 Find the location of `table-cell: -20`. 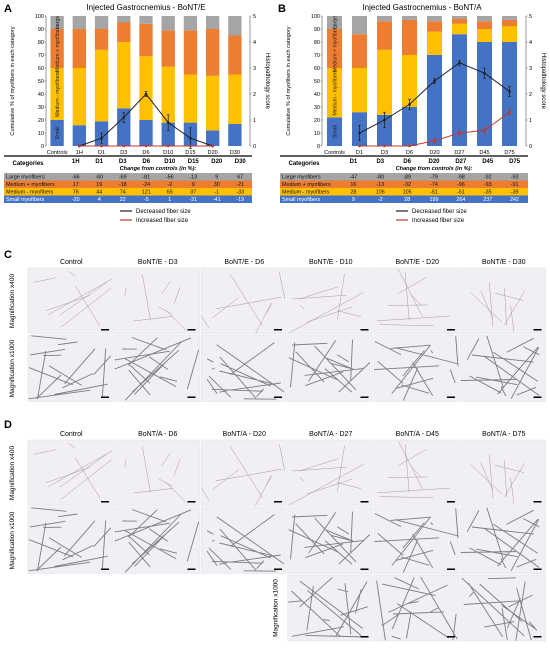

table-cell: -20 is located at coordinates (76, 200).